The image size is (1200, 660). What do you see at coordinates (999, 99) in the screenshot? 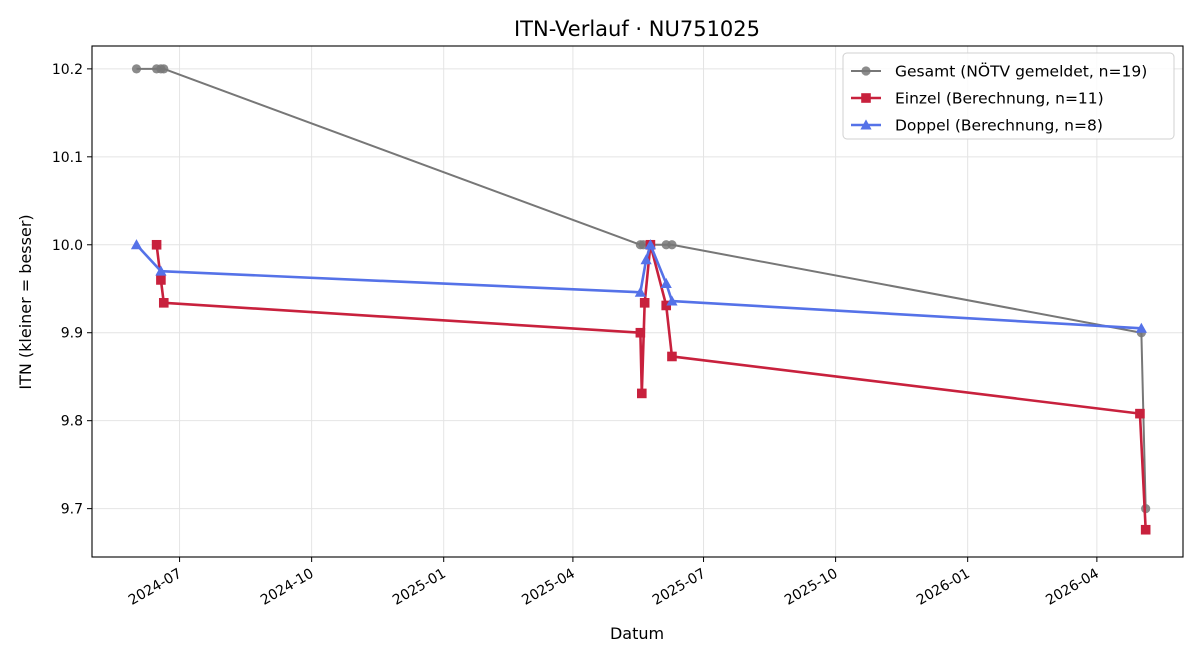
I see `legend-entry: Einzel (Berechnung, n=11)` at bounding box center [999, 99].